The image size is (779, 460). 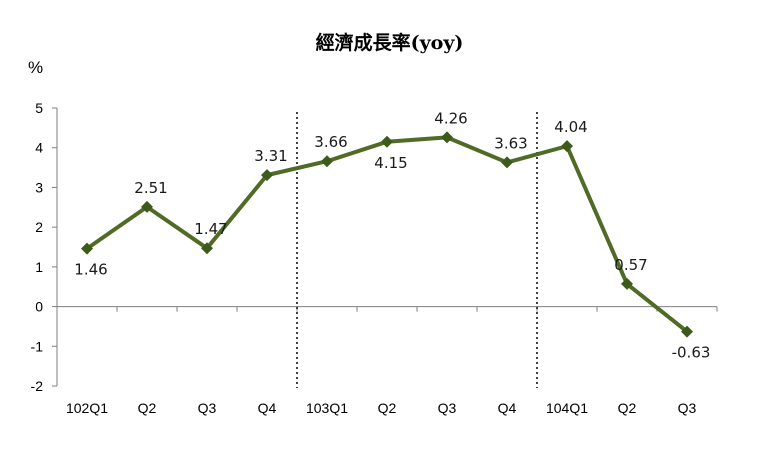 I want to click on data-label: 2.51, so click(x=150, y=188).